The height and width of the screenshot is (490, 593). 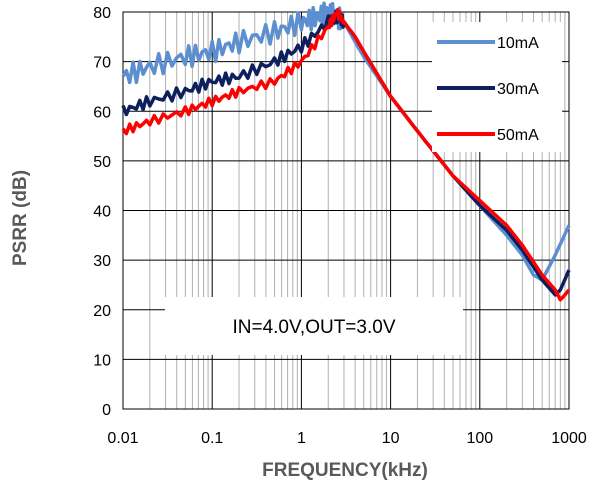 What do you see at coordinates (518, 135) in the screenshot?
I see `legend-label-50mA: 50mA` at bounding box center [518, 135].